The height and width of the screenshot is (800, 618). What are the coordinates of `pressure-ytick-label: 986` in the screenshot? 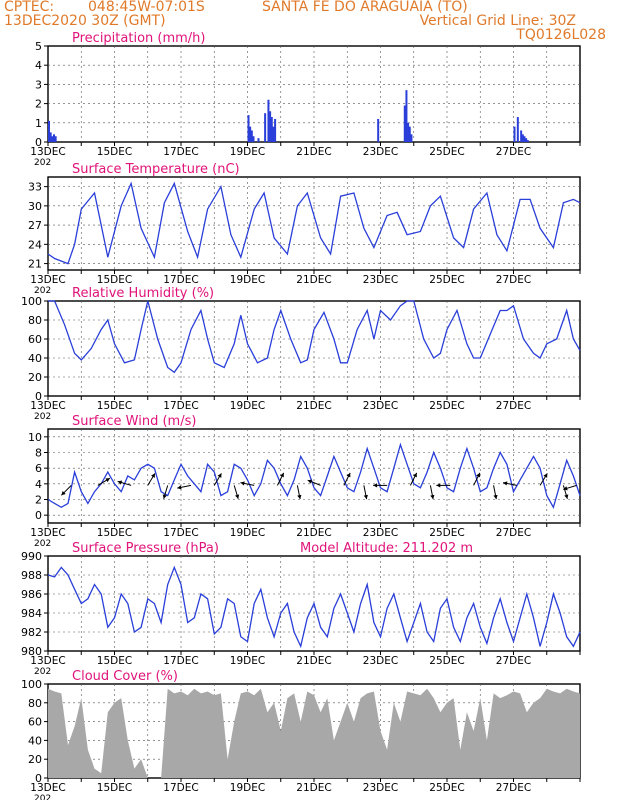 It's located at (31, 594).